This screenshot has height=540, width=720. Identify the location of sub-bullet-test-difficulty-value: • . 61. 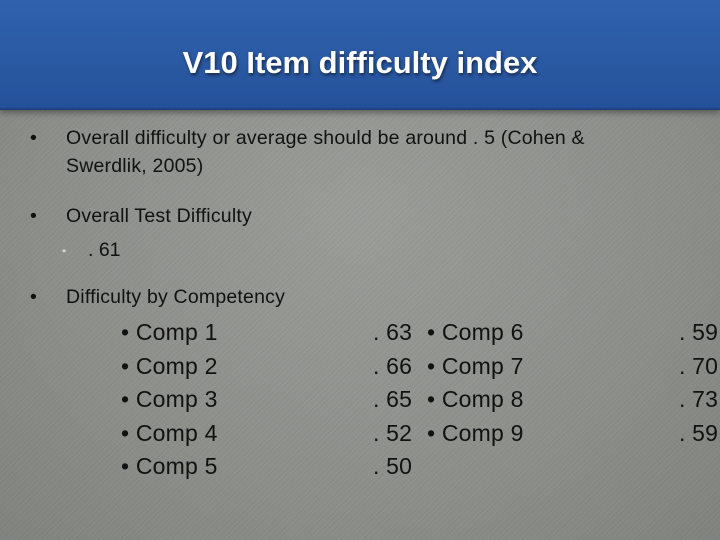
(91, 250).